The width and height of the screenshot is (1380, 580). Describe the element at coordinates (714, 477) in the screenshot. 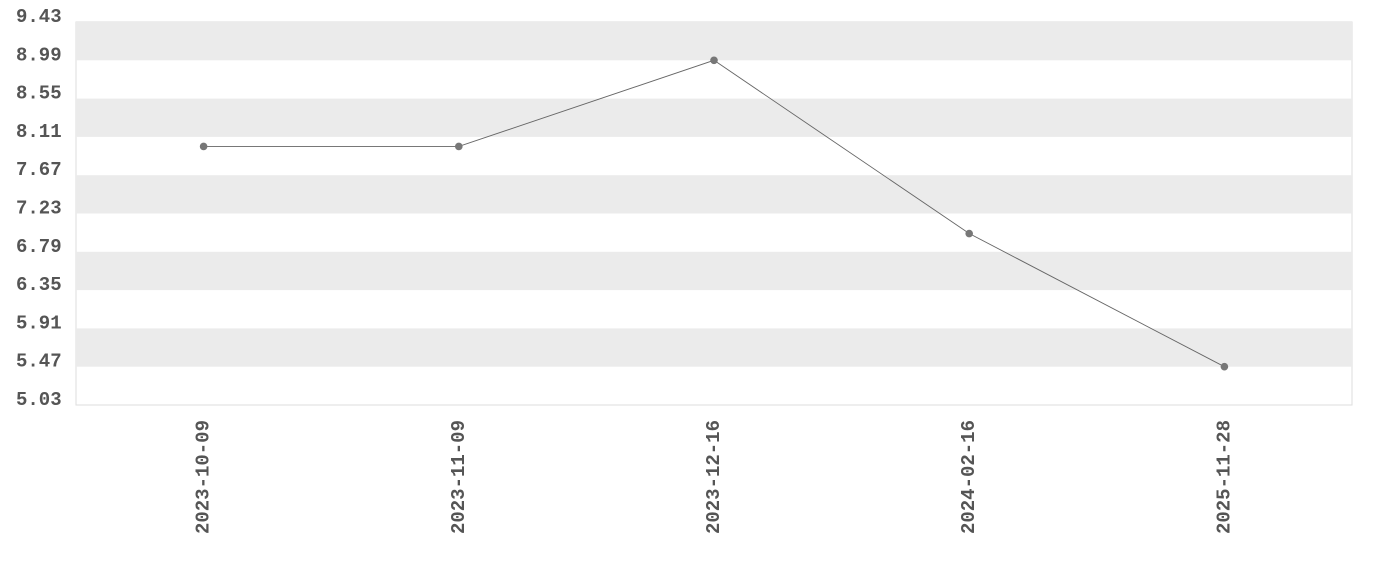

I see `x-tick-label: 2023-12-16` at that location.